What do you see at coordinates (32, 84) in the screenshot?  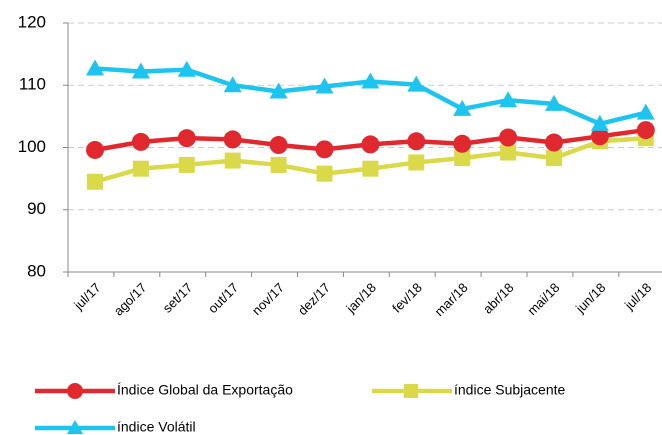 I see `y-tick-label: 110` at bounding box center [32, 84].